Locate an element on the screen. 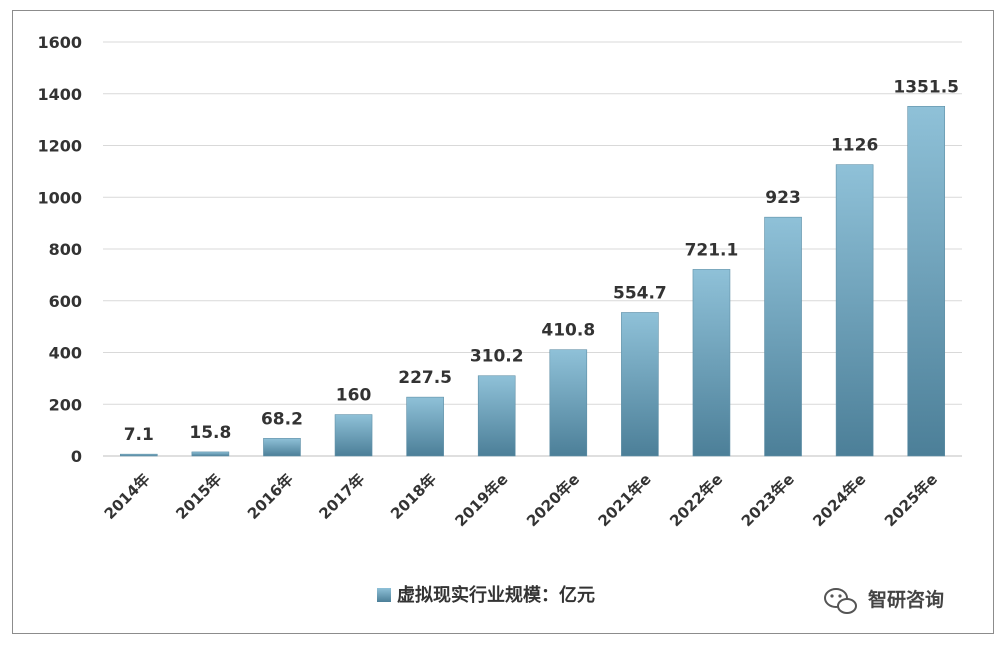 This screenshot has width=1006, height=656. y-tick-label: 400 is located at coordinates (65, 353).